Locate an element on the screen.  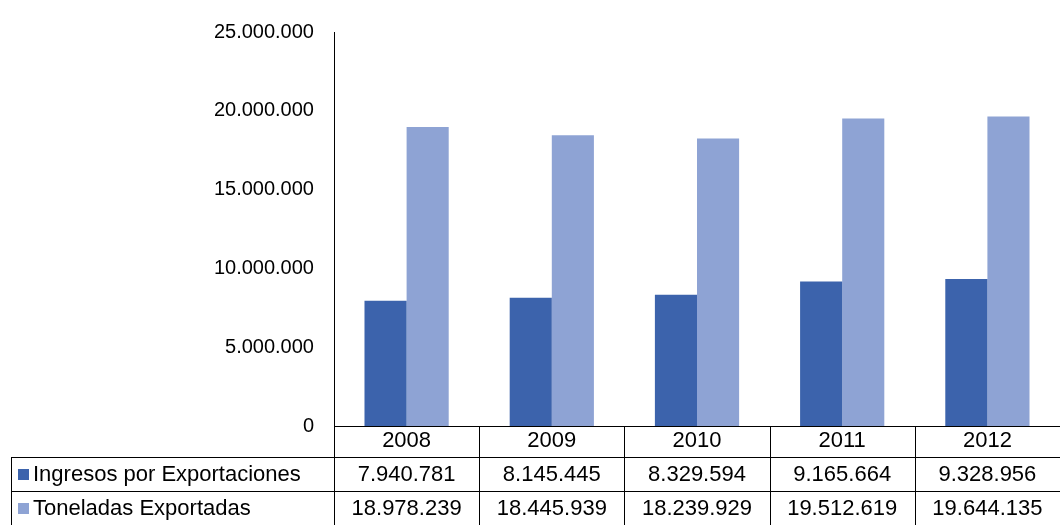
data-label: 18.978.239 is located at coordinates (406, 508).